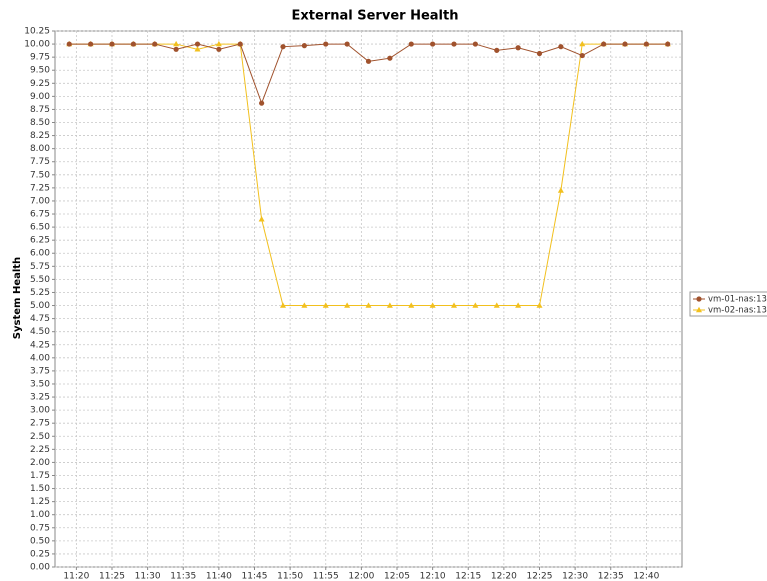 This screenshot has height=581, width=767. What do you see at coordinates (40, 568) in the screenshot?
I see `y-tick-label: 0.00` at bounding box center [40, 568].